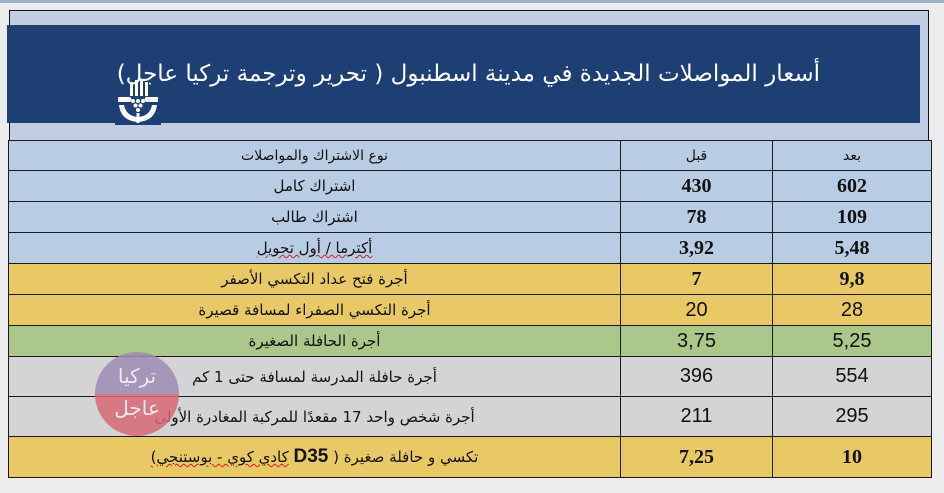  What do you see at coordinates (137, 408) in the screenshot?
I see `watermark-line2: عاجل` at bounding box center [137, 408].